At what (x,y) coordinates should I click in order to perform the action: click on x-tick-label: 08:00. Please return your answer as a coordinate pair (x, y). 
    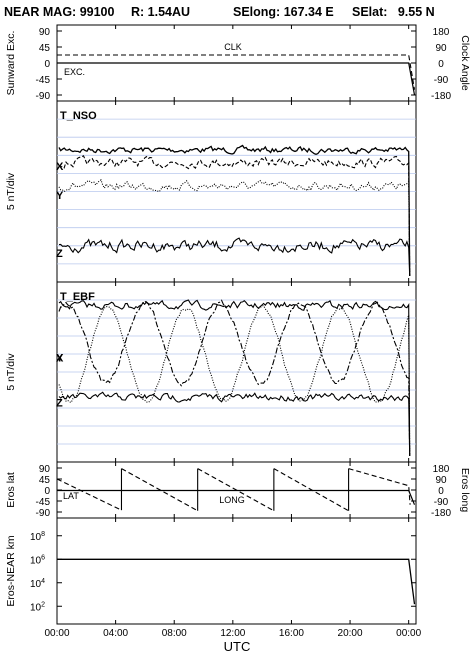
    Looking at the image, I should click on (174, 633).